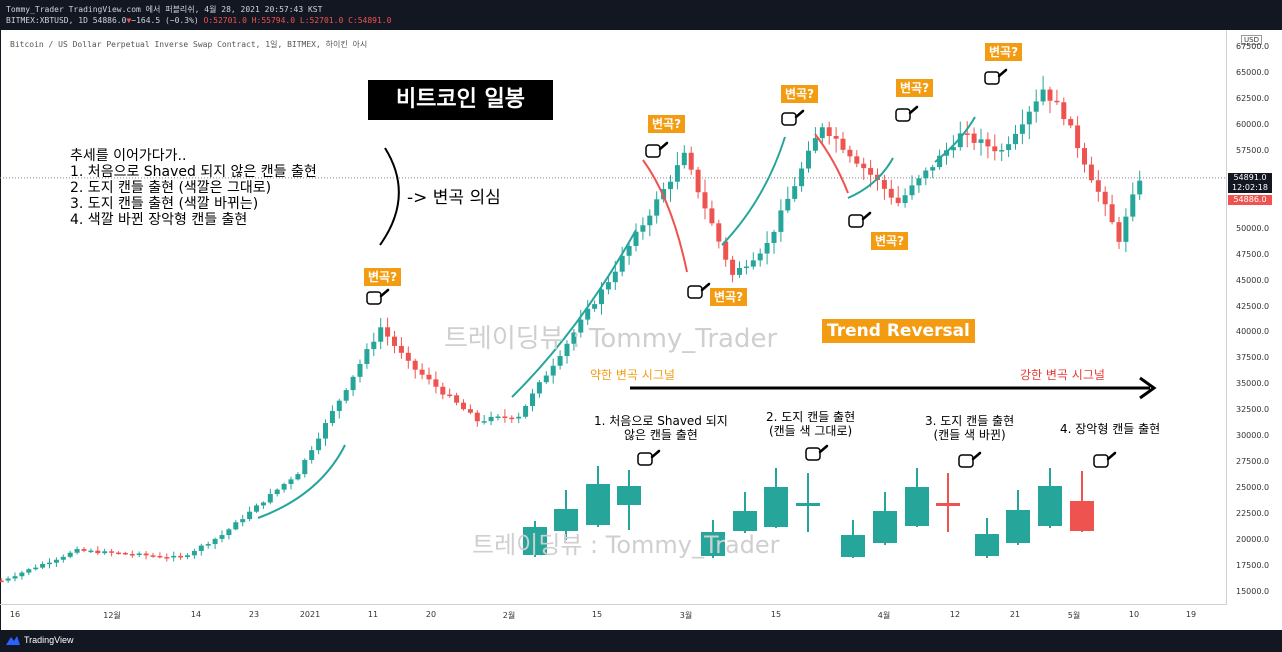  What do you see at coordinates (641, 641) in the screenshot?
I see `footer-bar: TradingView` at bounding box center [641, 641].